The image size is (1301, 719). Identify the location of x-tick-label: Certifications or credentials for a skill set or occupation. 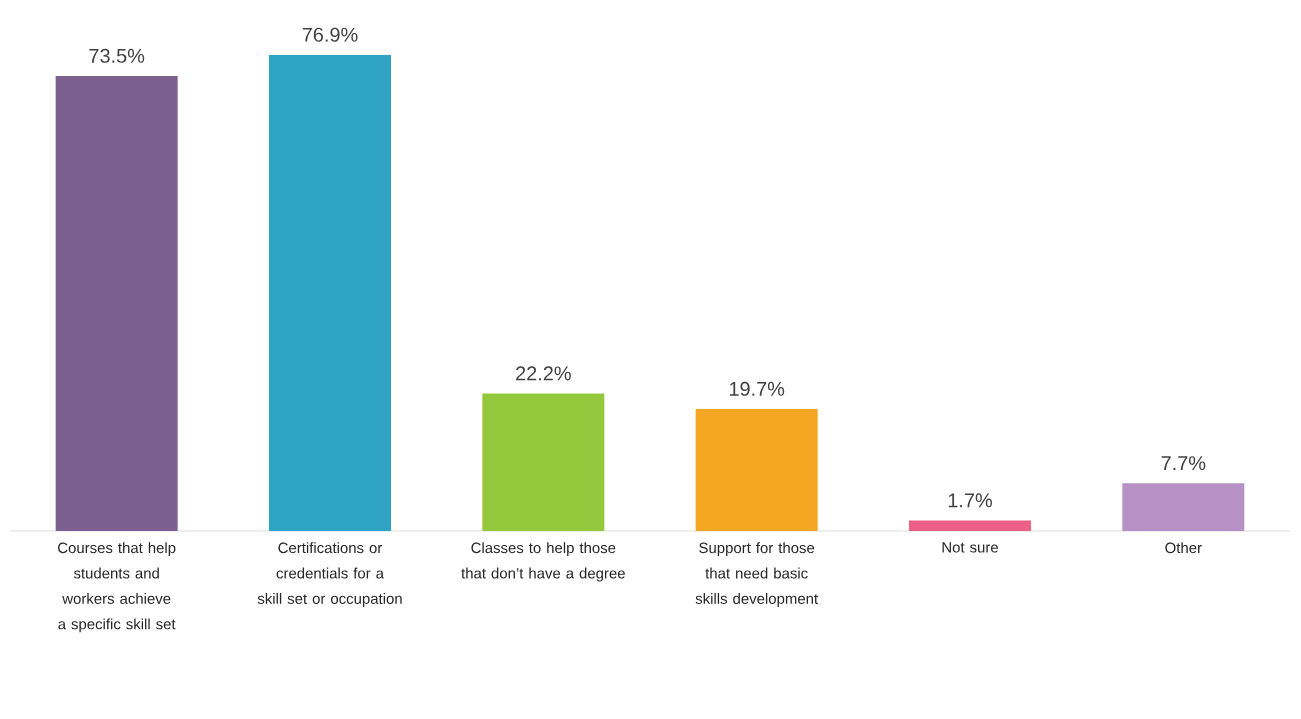
(329, 574).